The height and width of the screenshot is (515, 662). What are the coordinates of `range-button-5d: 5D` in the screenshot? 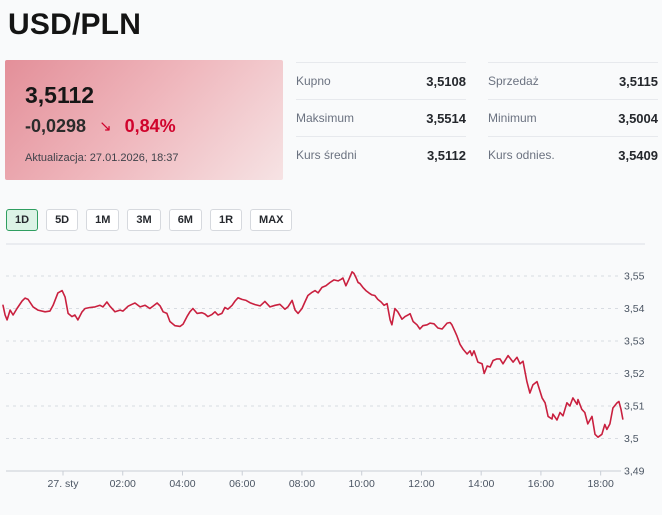 It's located at (62, 220).